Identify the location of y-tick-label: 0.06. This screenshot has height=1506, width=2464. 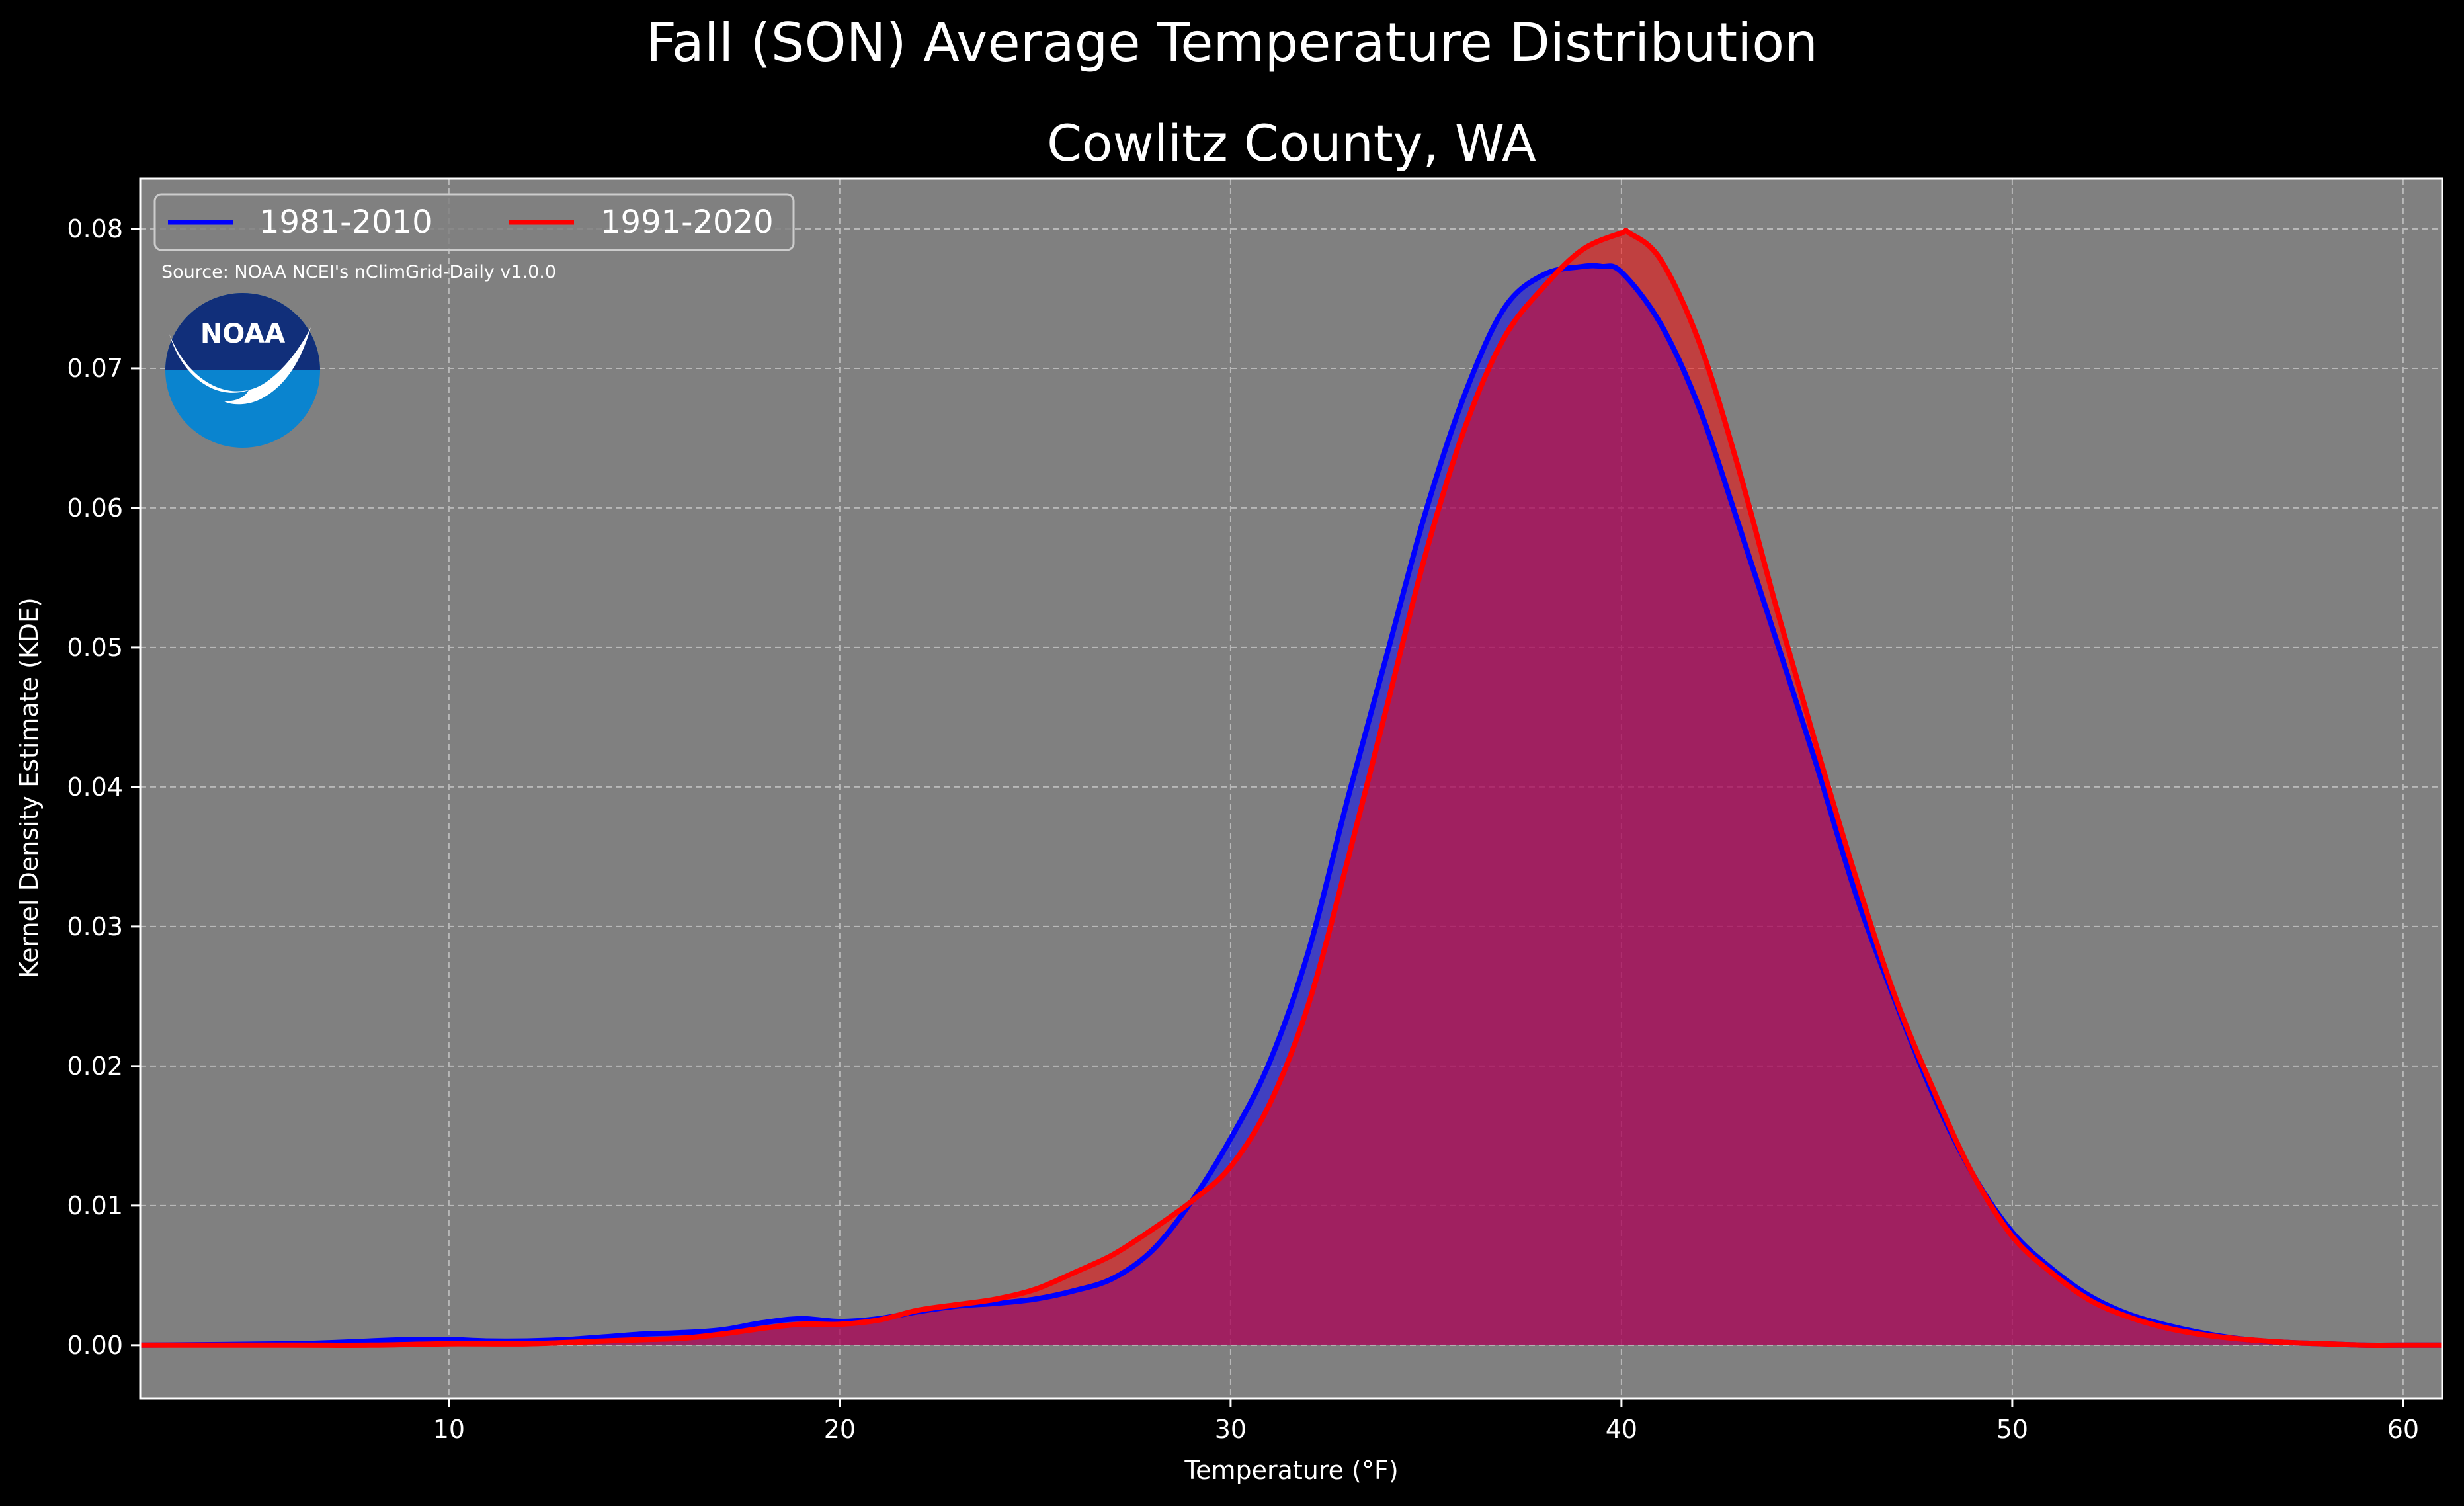
(95, 508).